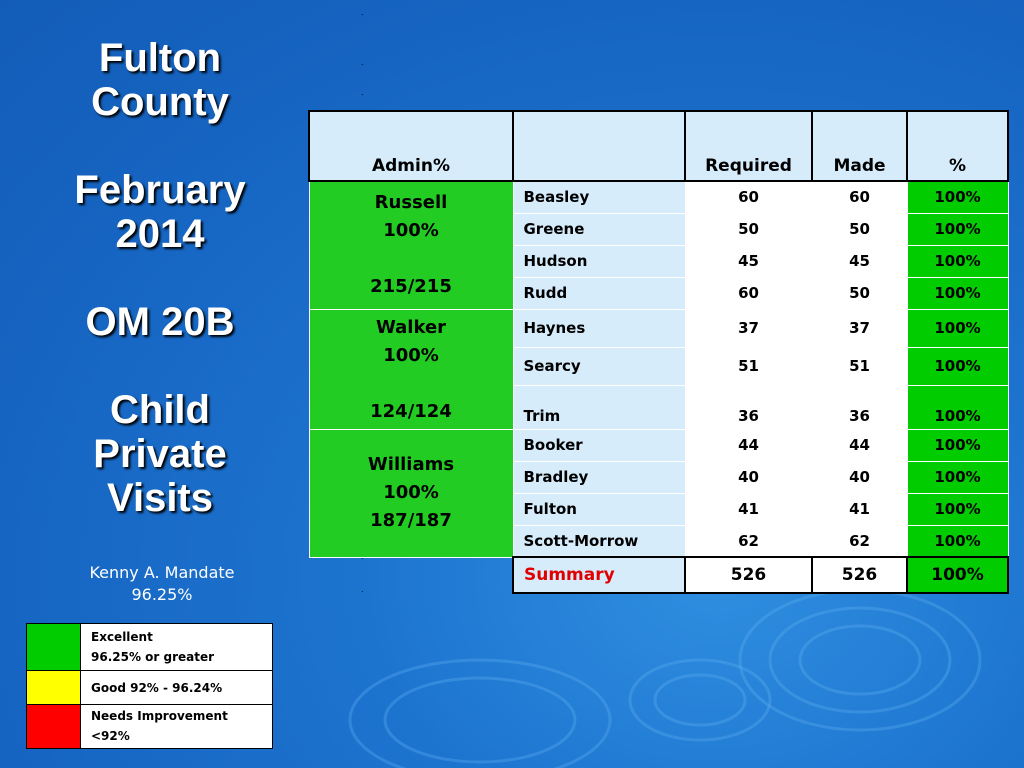 This screenshot has height=768, width=1024. What do you see at coordinates (599, 575) in the screenshot?
I see `summary-label: Summary` at bounding box center [599, 575].